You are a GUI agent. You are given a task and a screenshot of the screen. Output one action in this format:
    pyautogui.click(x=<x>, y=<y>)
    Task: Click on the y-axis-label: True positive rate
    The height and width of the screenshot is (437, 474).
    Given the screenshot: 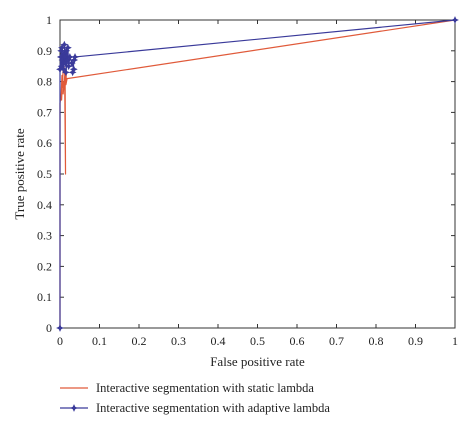 What is the action you would take?
    pyautogui.click(x=19, y=173)
    